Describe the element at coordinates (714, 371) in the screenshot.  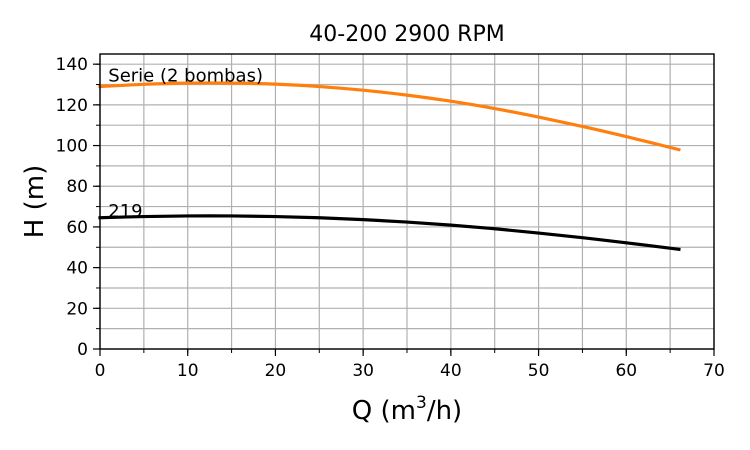
I see `x-tick-label: 70` at that location.